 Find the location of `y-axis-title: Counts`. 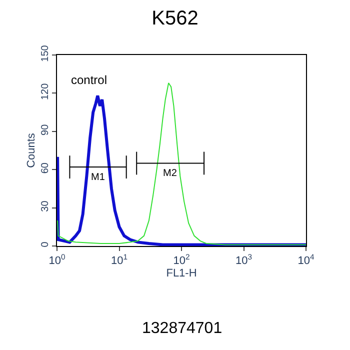

y-axis-title: Counts is located at coordinates (32, 150).